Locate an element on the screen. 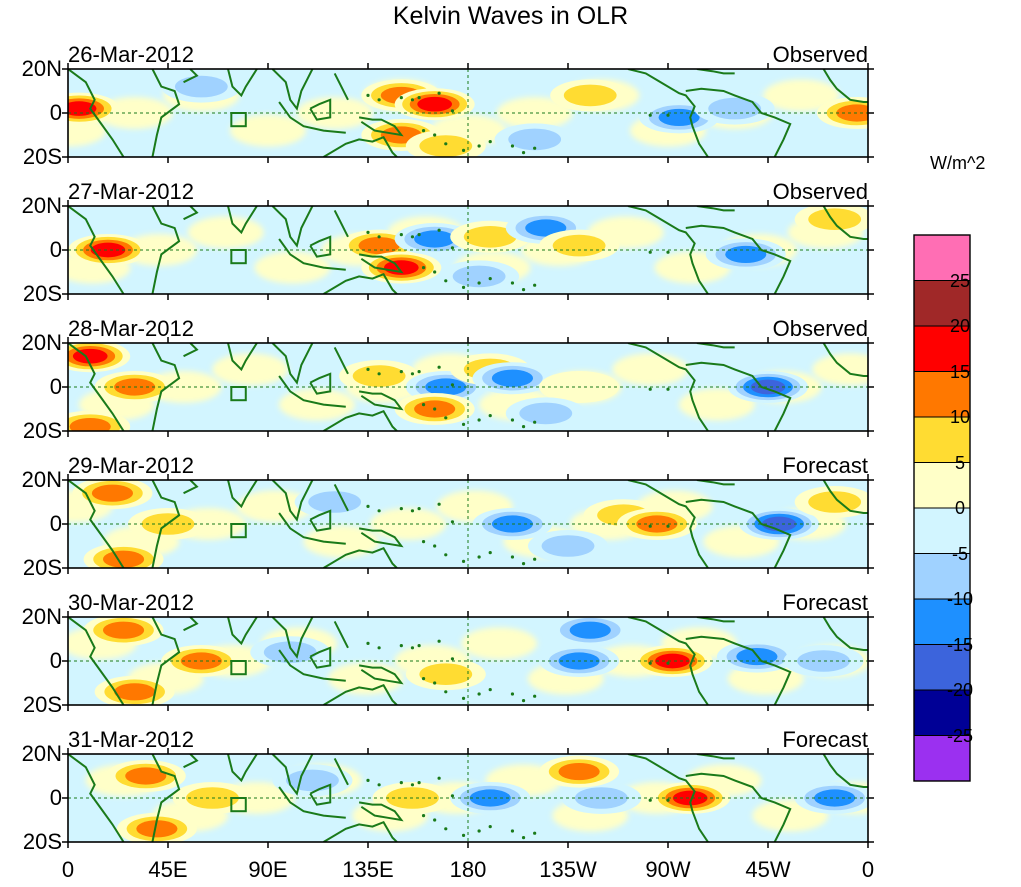  lon-tick-label: 90E is located at coordinates (268, 869).